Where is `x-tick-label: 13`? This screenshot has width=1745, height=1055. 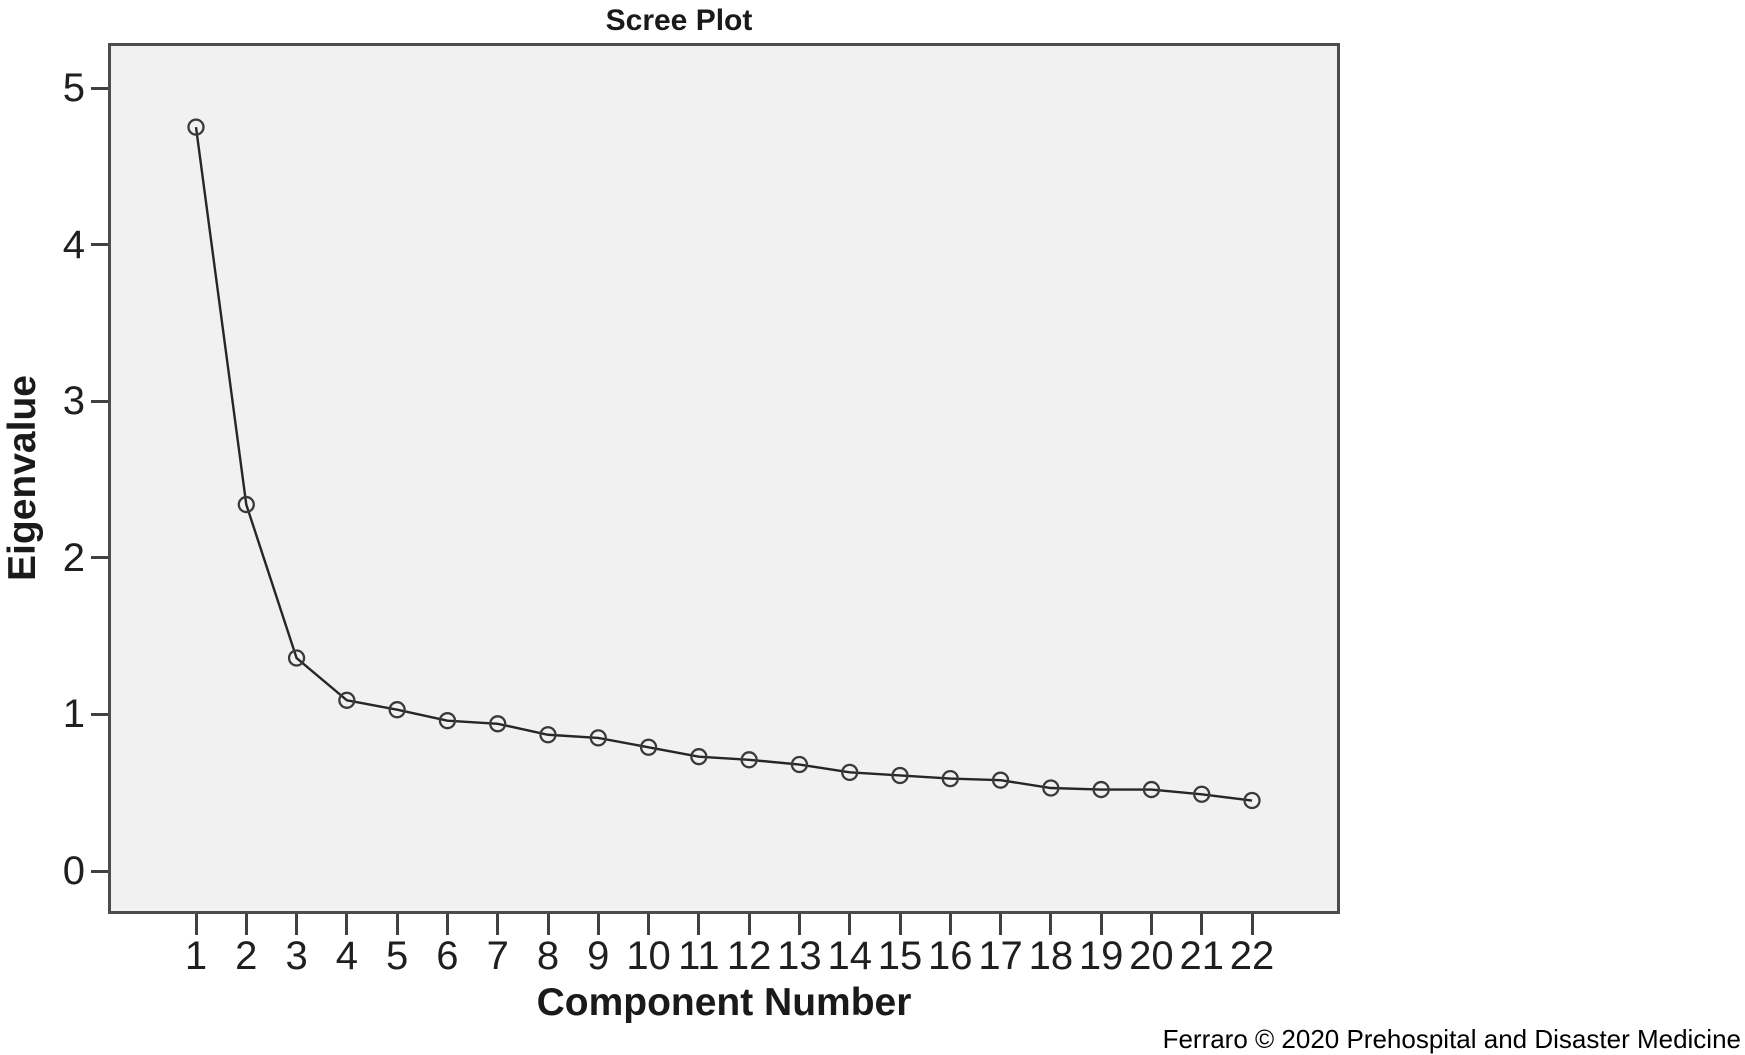
x-tick-label: 13 is located at coordinates (799, 956).